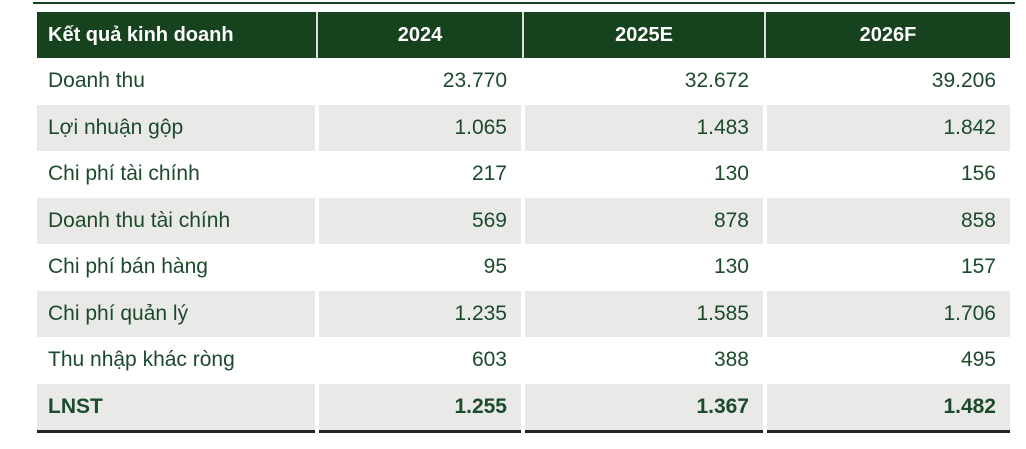 The image size is (1026, 449). I want to click on cell-value: 1.235, so click(419, 313).